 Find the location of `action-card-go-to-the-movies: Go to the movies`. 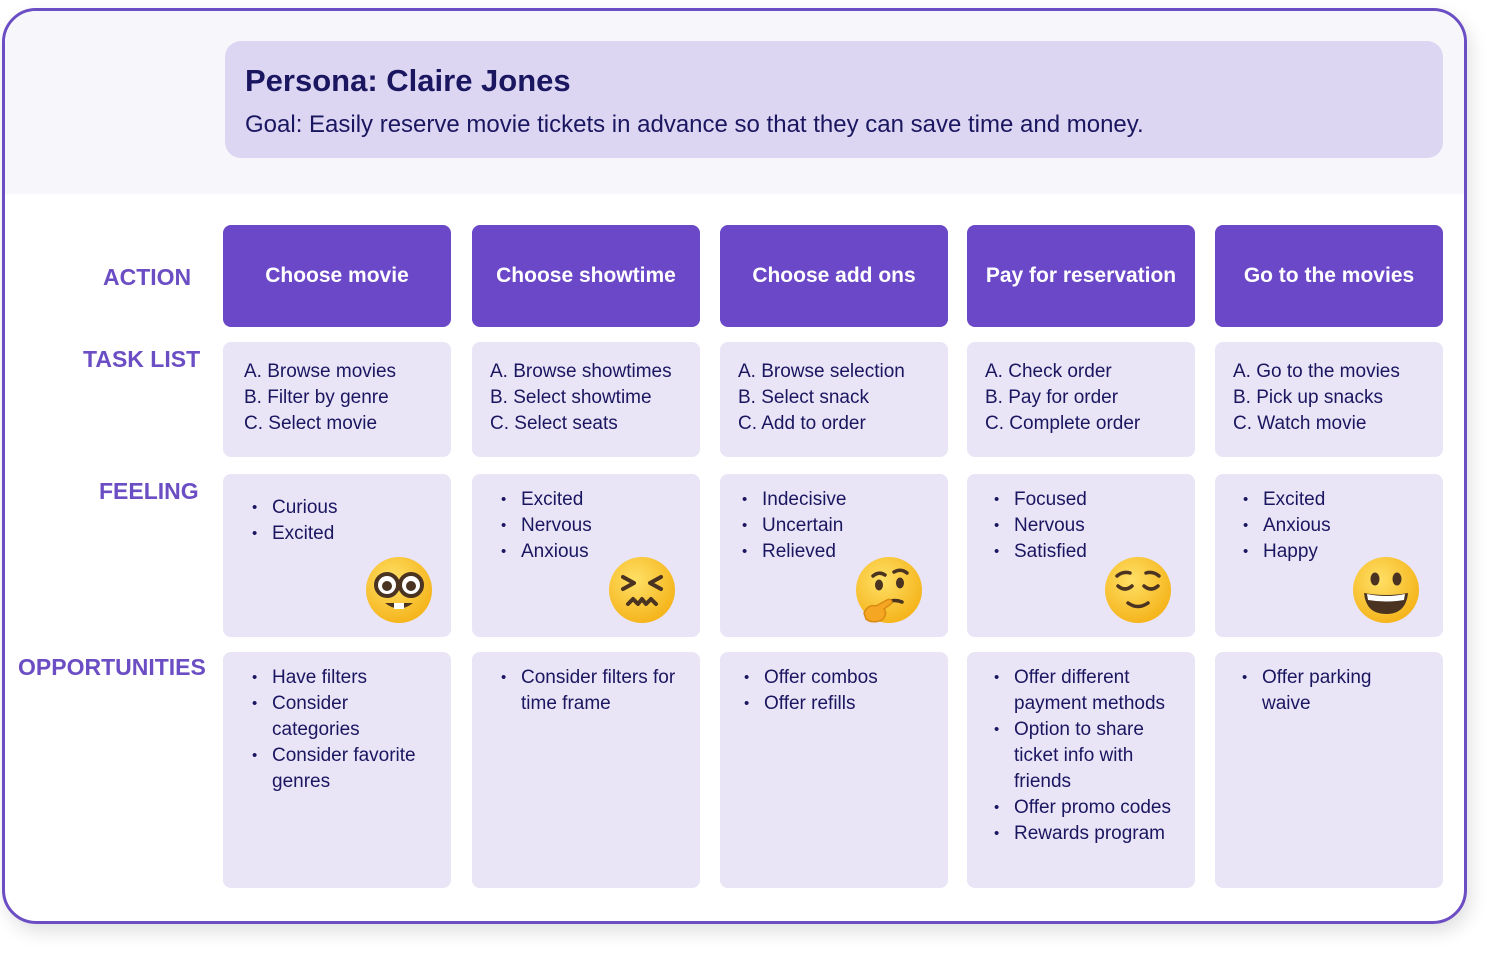

action-card-go-to-the-movies: Go to the movies is located at coordinates (1329, 276).